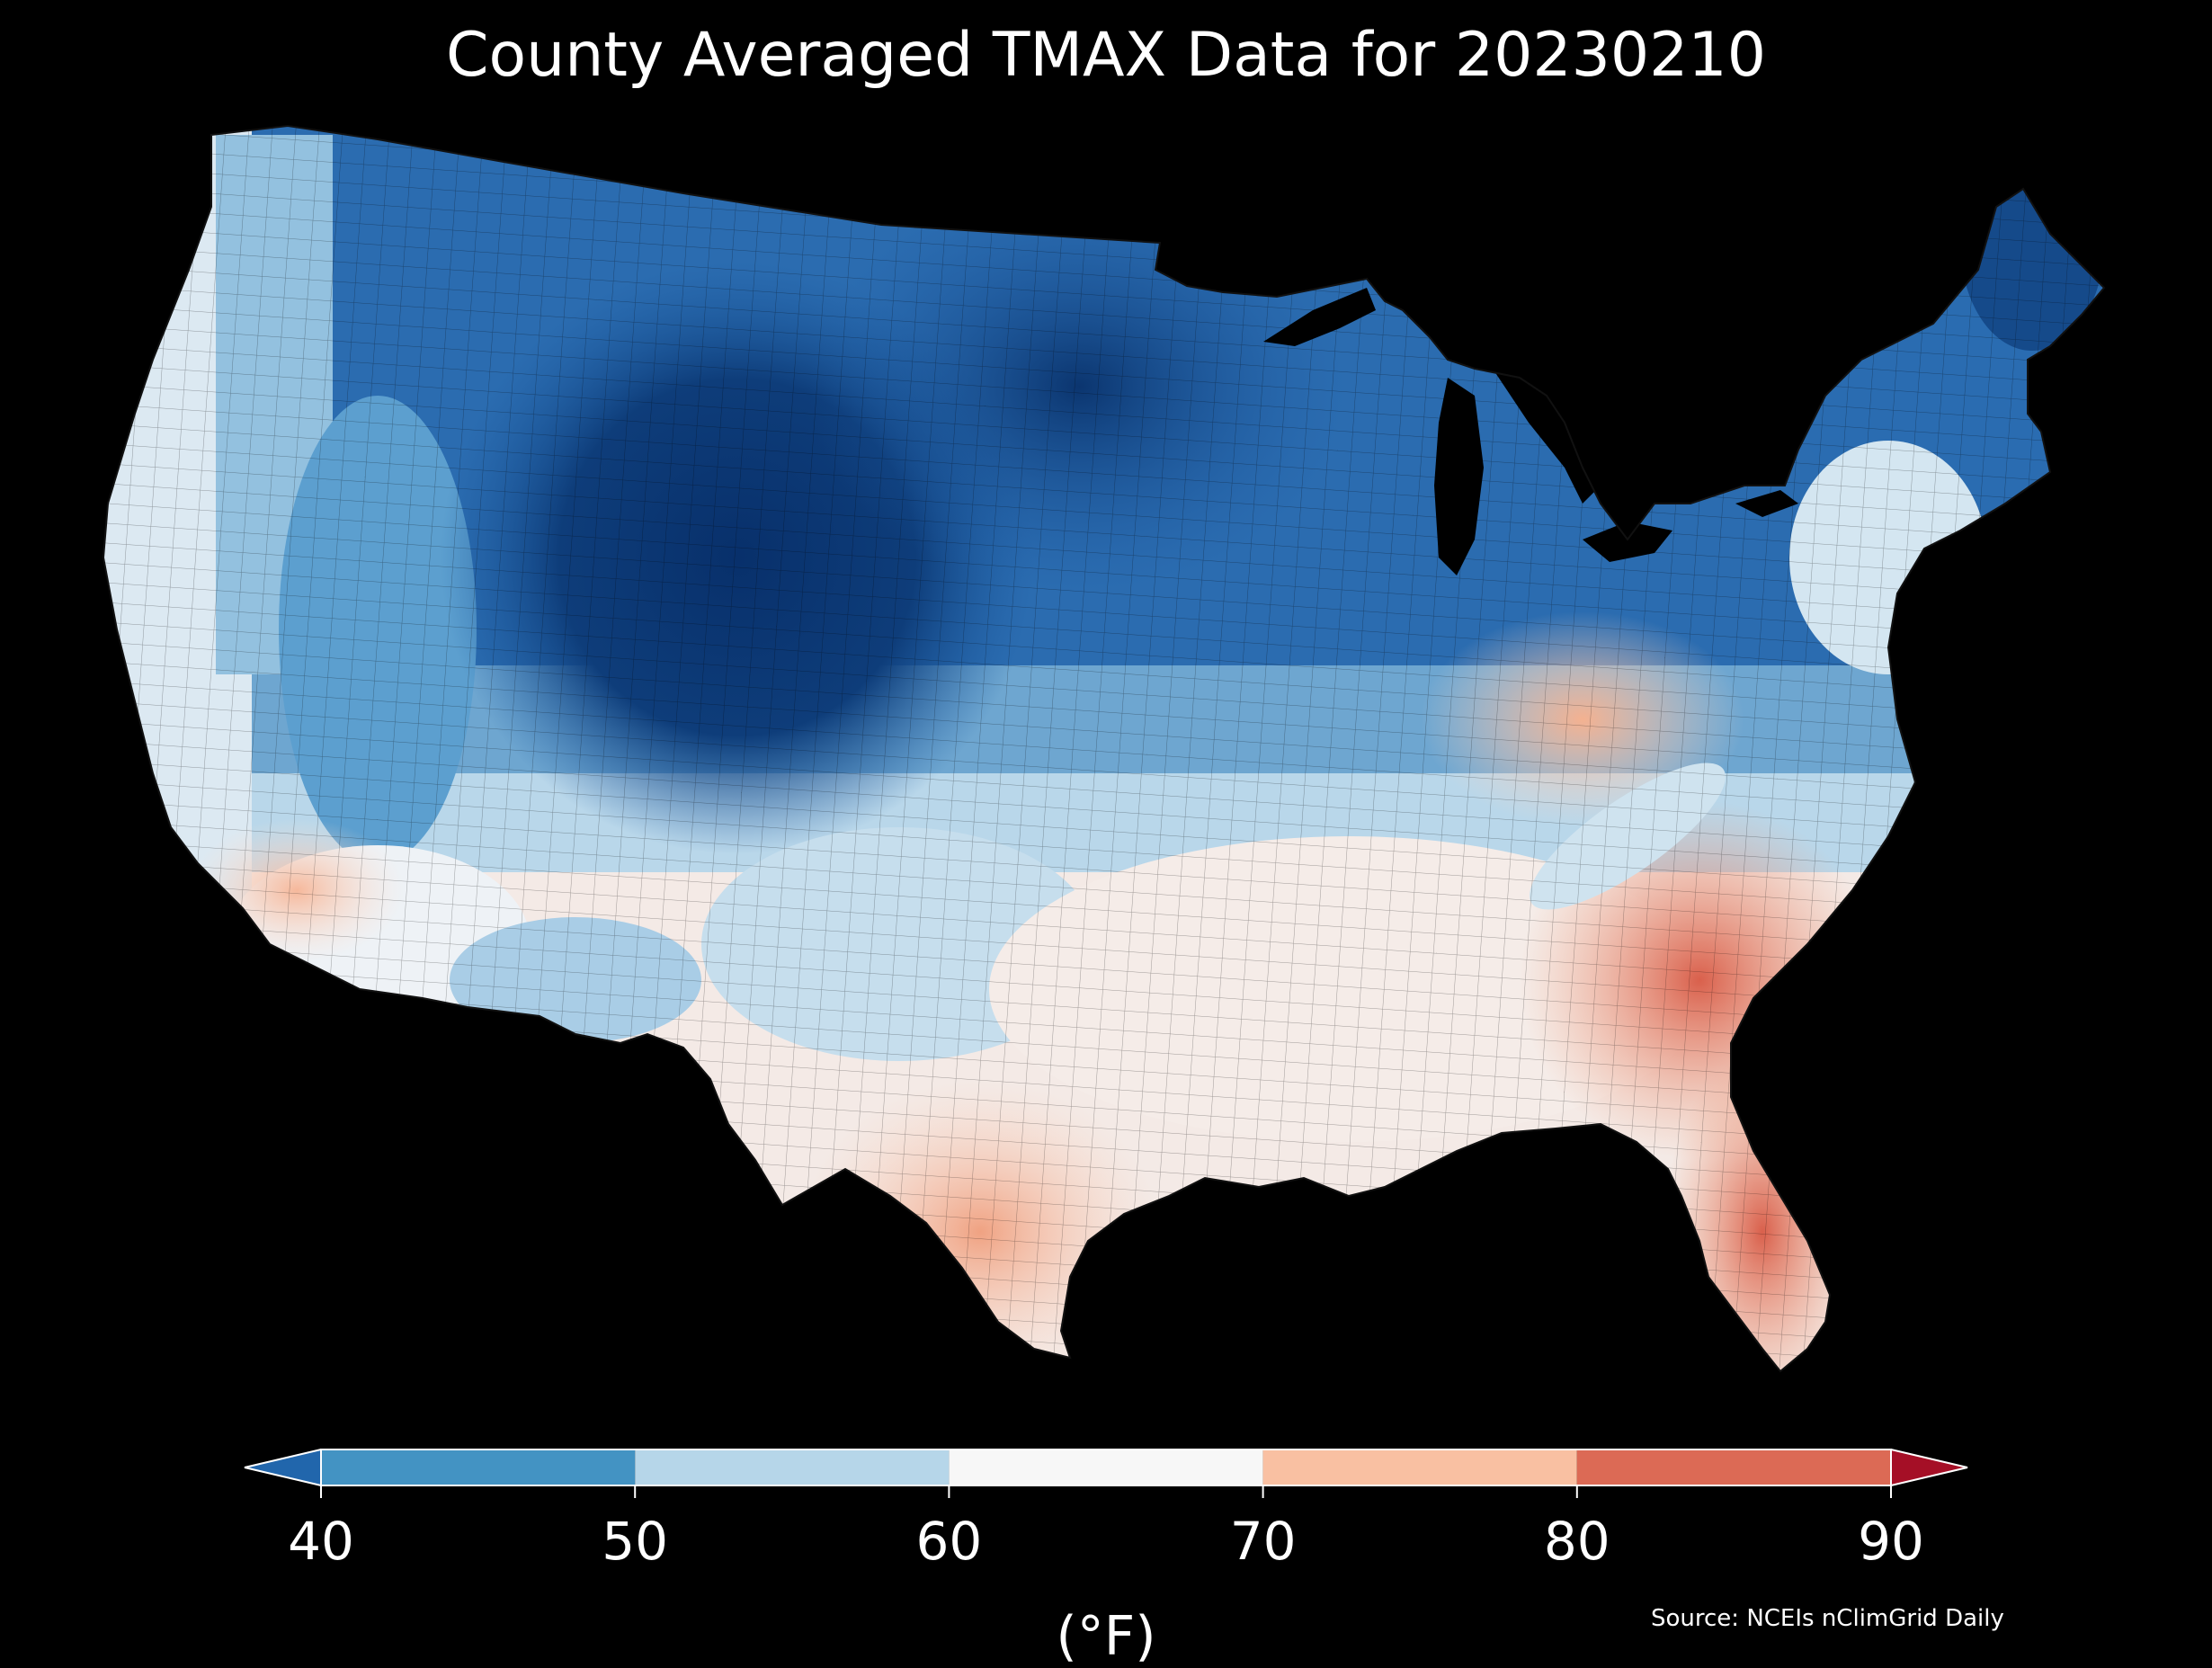 The width and height of the screenshot is (2212, 1668). What do you see at coordinates (1106, 1636) in the screenshot?
I see `colorbar-unit-label: (°F)` at bounding box center [1106, 1636].